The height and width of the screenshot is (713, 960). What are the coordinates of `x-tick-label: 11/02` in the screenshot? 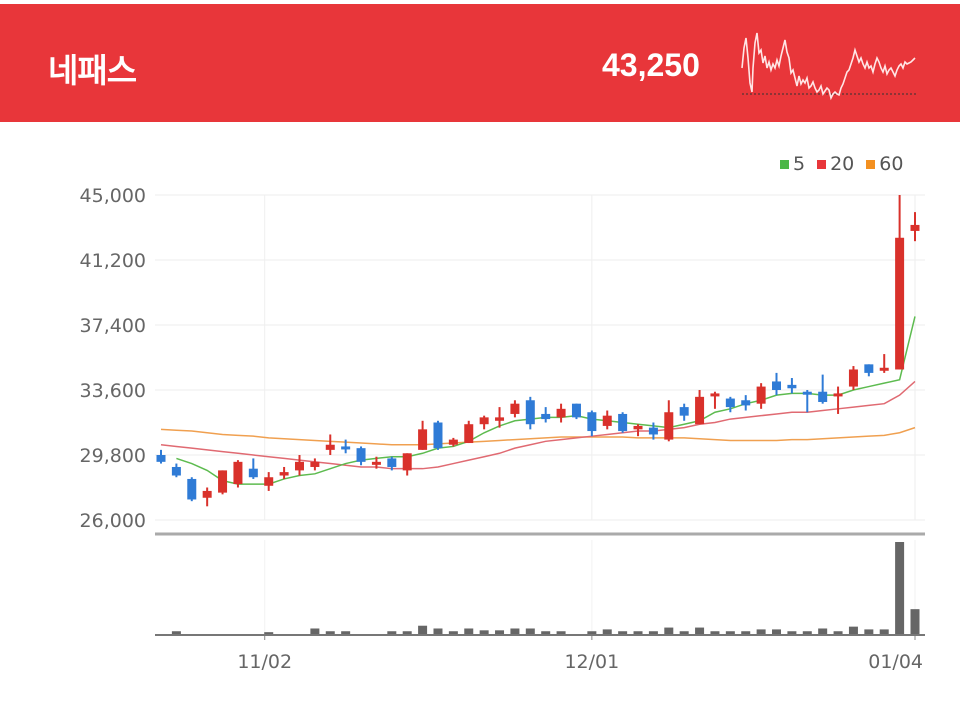 It's located at (264, 662).